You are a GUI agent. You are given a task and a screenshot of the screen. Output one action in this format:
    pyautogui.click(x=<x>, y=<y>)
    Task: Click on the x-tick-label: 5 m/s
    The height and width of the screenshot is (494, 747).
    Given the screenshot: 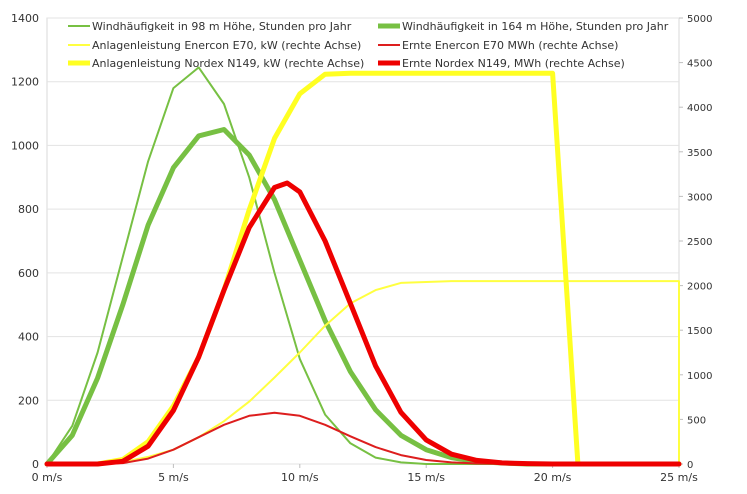 What is the action you would take?
    pyautogui.click(x=173, y=477)
    